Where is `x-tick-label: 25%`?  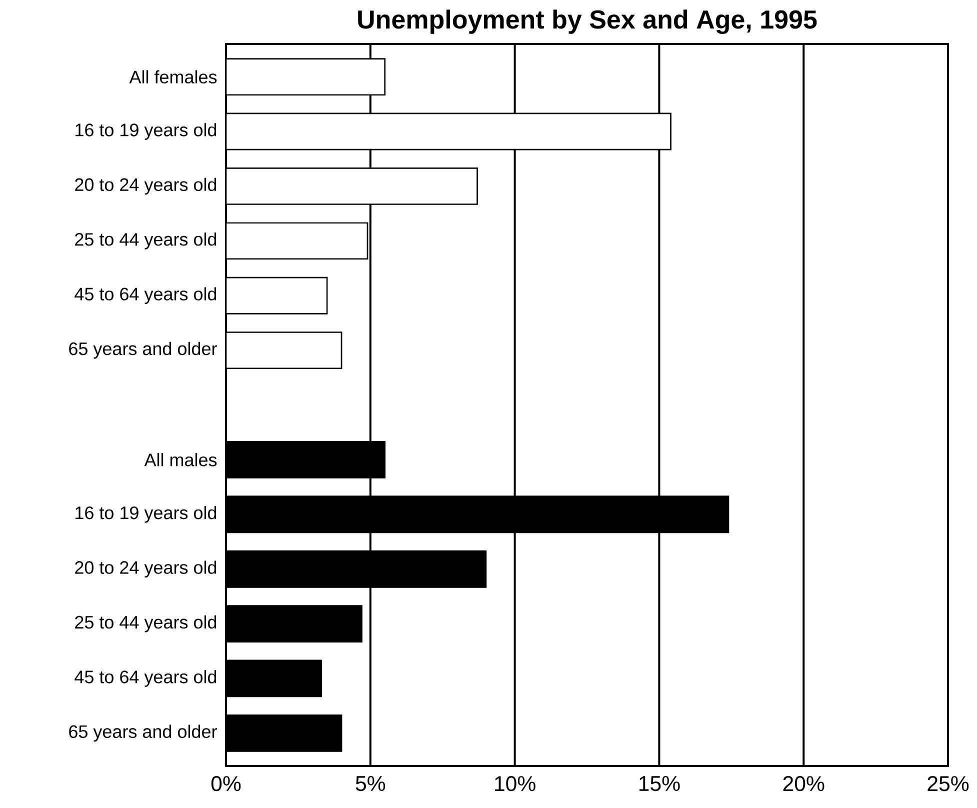
x-tick-label: 25% is located at coordinates (948, 784).